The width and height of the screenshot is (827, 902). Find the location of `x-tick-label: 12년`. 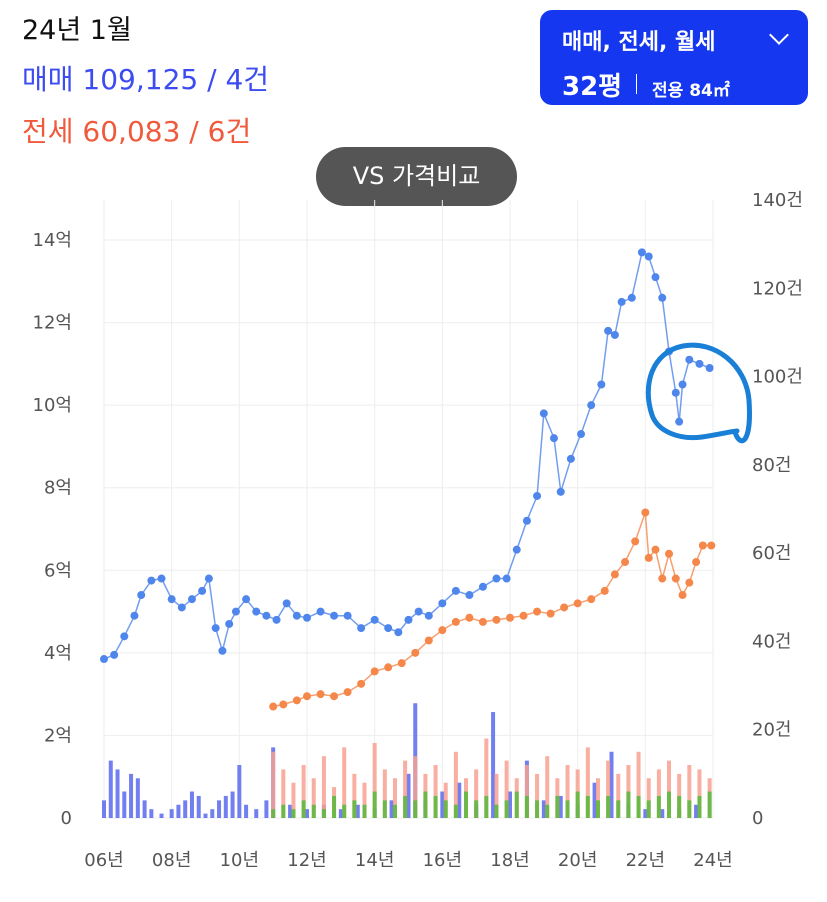

x-tick-label: 12년 is located at coordinates (306, 860).